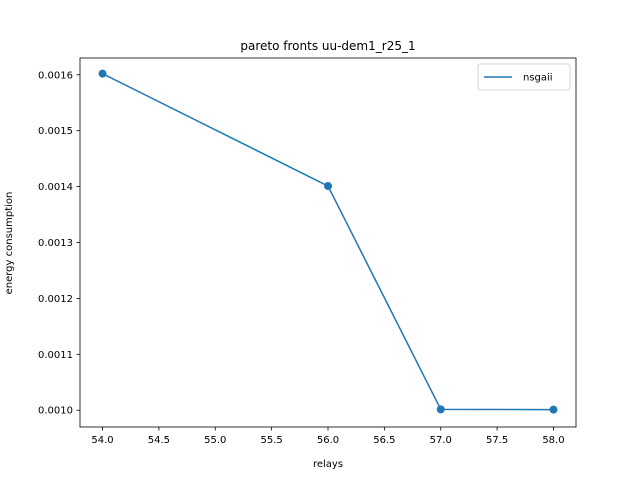  What do you see at coordinates (327, 46) in the screenshot?
I see `chart-title: pareto fronts uu-dem1_r25_1` at bounding box center [327, 46].